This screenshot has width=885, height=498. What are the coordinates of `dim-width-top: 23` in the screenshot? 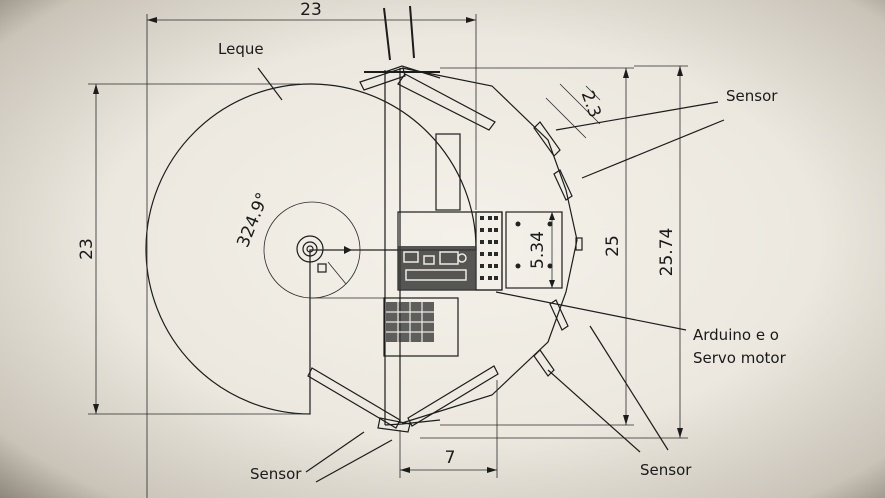 It's located at (311, 10).